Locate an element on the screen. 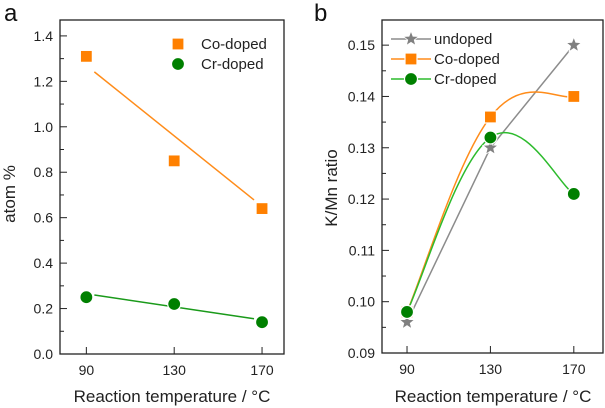  legend-marker-undoped is located at coordinates (411, 38).